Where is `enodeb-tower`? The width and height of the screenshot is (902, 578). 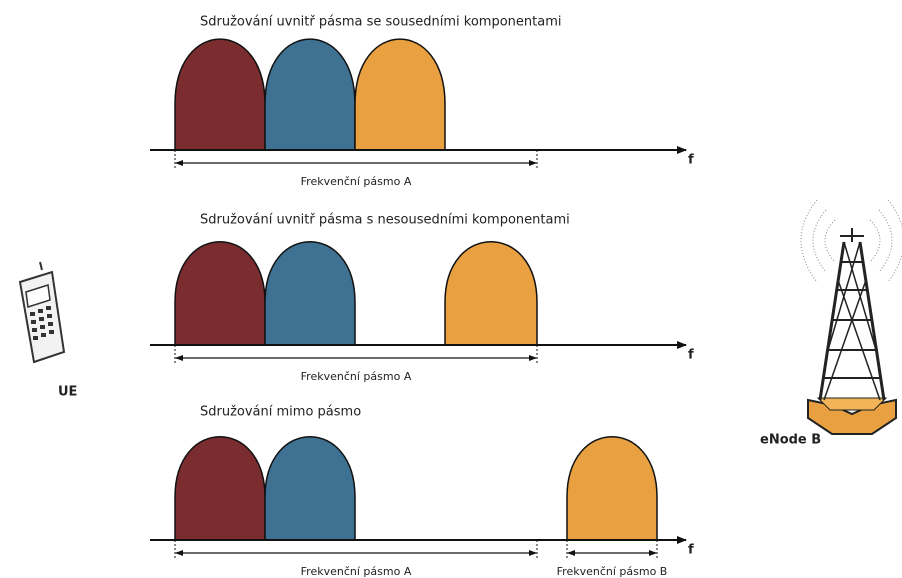
enodeb-tower is located at coordinates (851, 317).